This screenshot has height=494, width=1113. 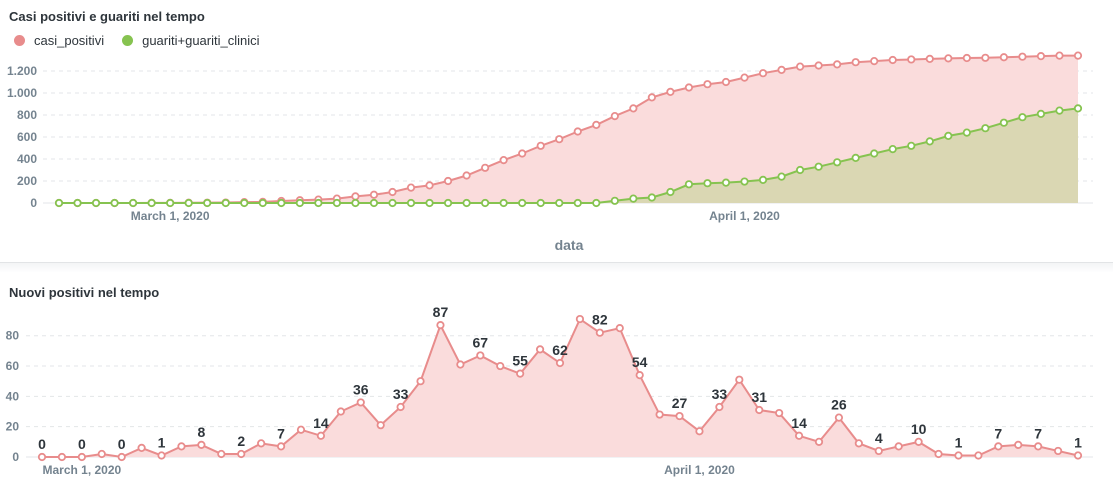 What do you see at coordinates (560, 350) in the screenshot?
I see `data-label: 62` at bounding box center [560, 350].